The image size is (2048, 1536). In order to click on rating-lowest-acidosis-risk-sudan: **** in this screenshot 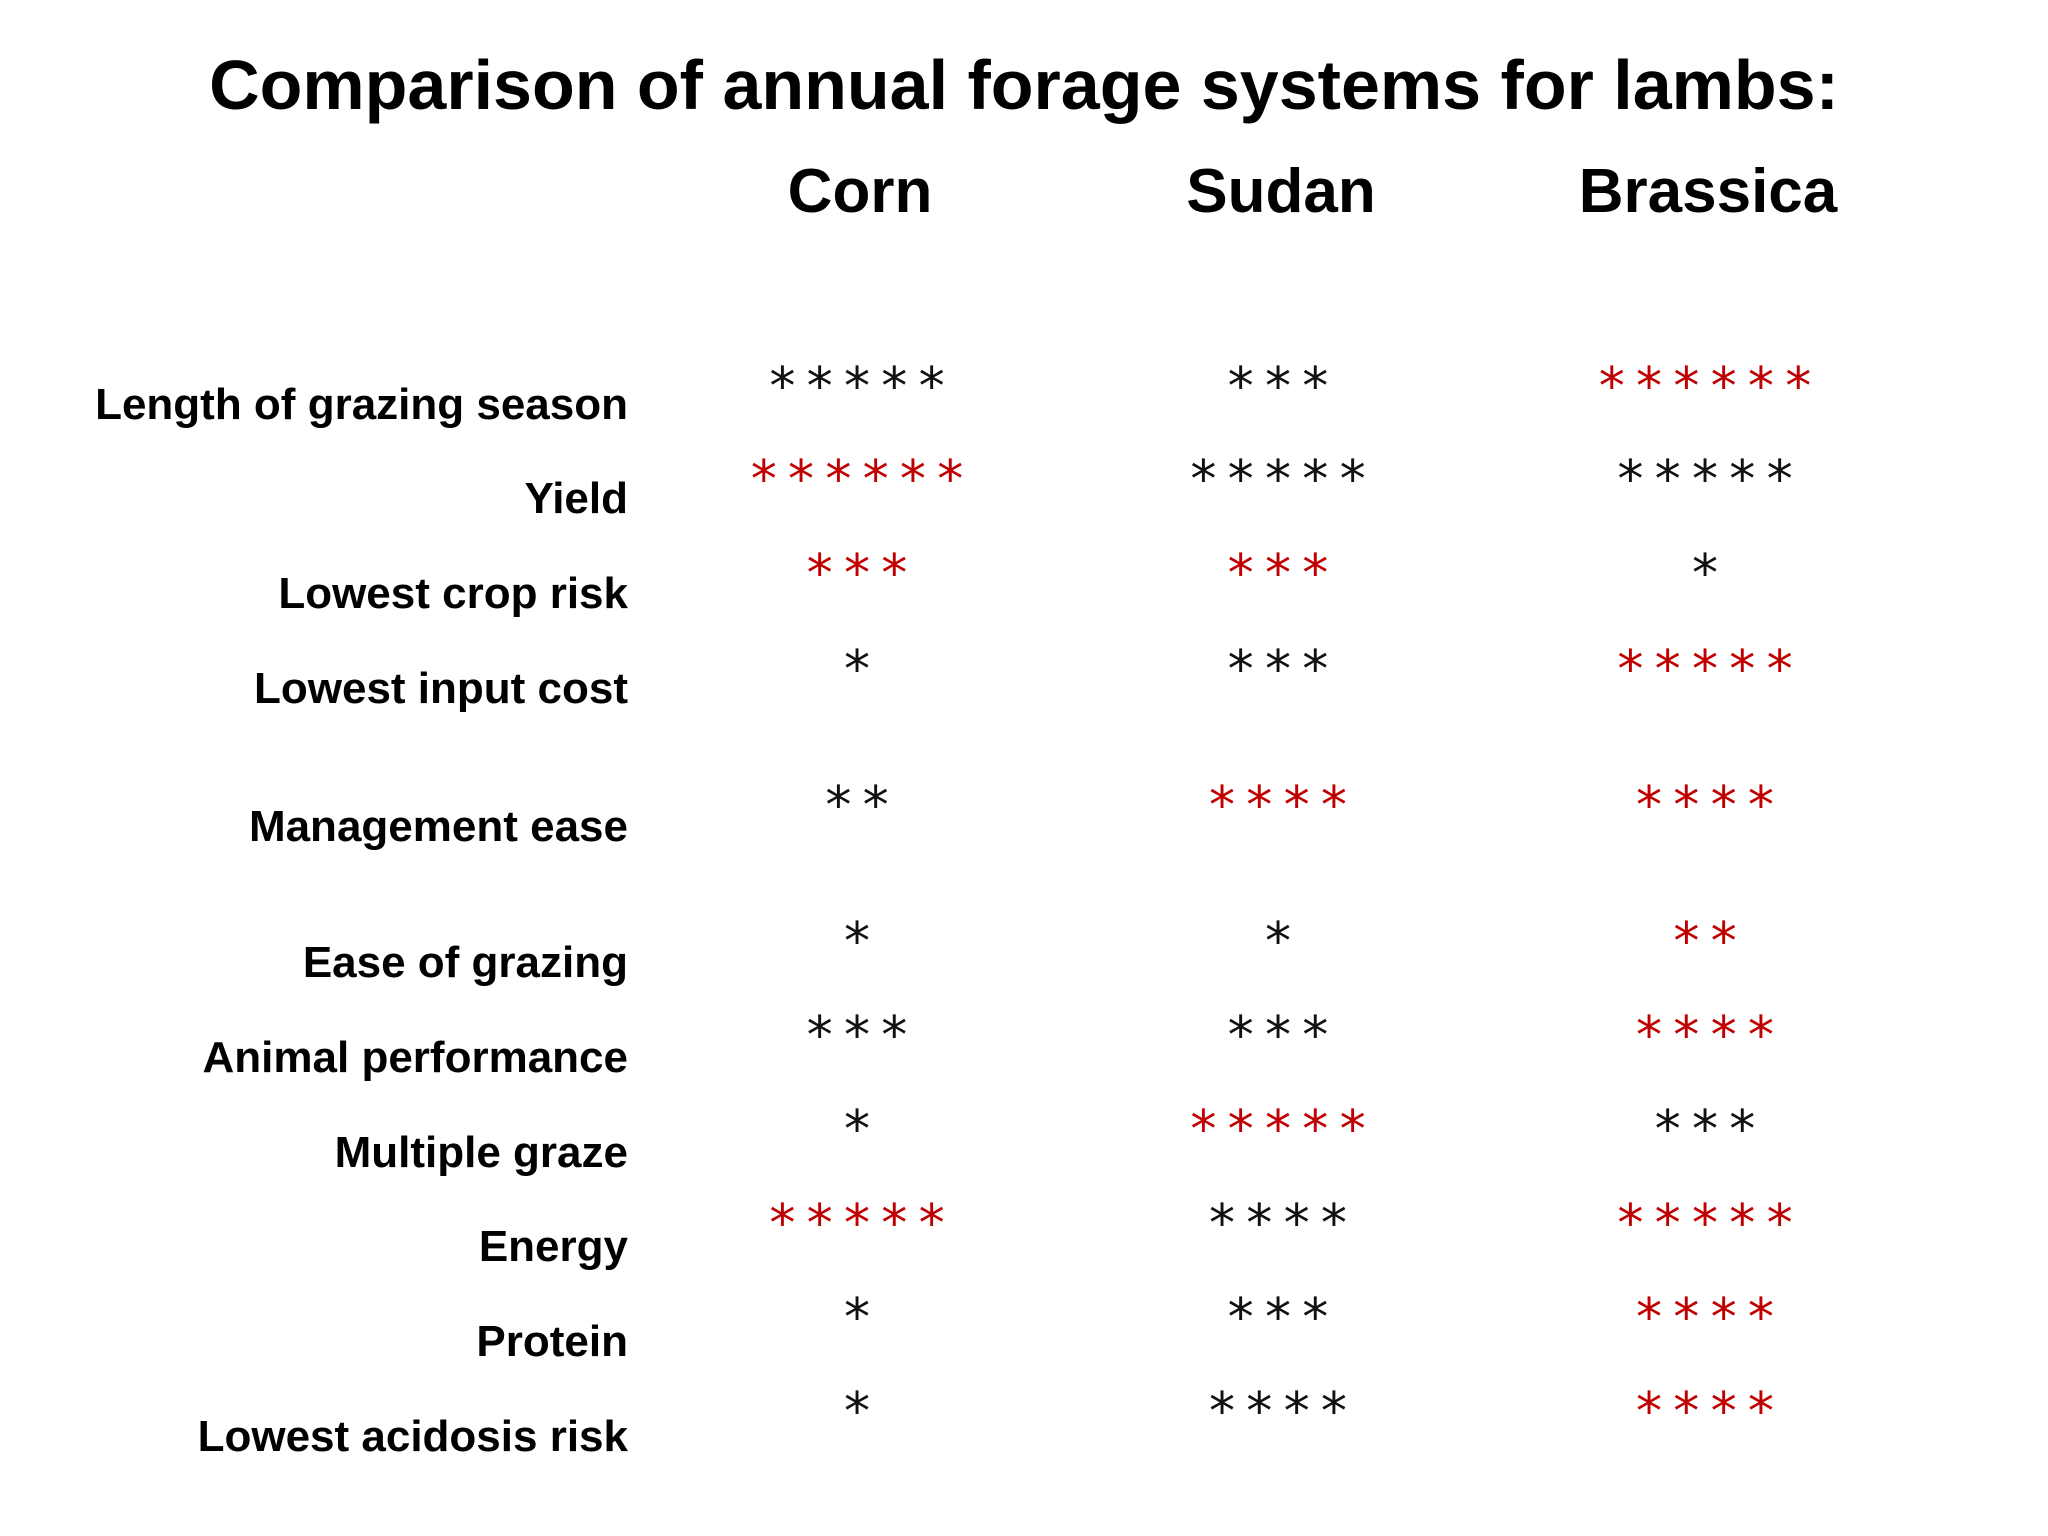, I will do `click(1281, 1412)`.